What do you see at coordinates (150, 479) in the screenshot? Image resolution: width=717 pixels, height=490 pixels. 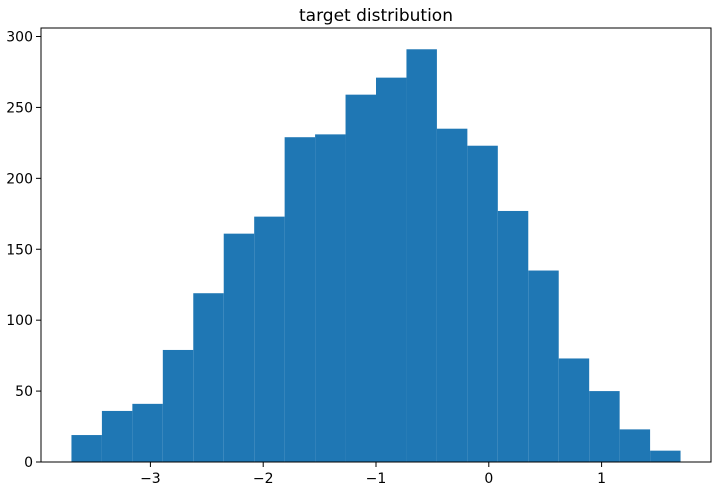 I see `x-tick-label: −3` at bounding box center [150, 479].